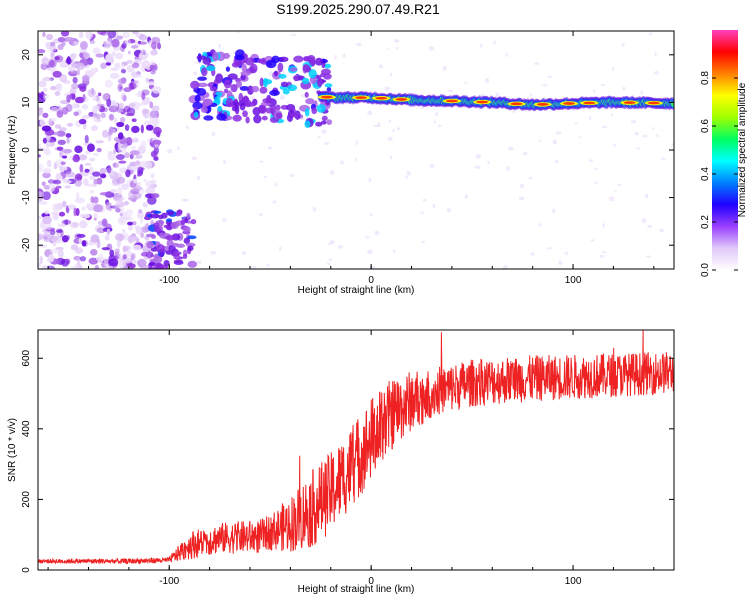  I want to click on snr-x-axis-title: Height of straight line (km), so click(356, 589).